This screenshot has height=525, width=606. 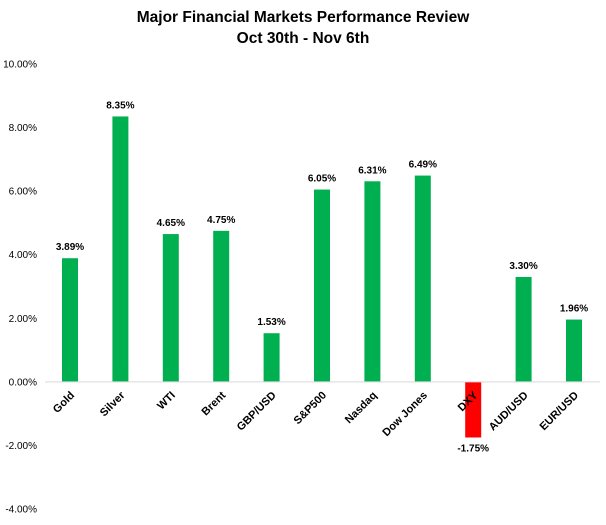 I want to click on y-tick-label: -2.00%, so click(x=21, y=446).